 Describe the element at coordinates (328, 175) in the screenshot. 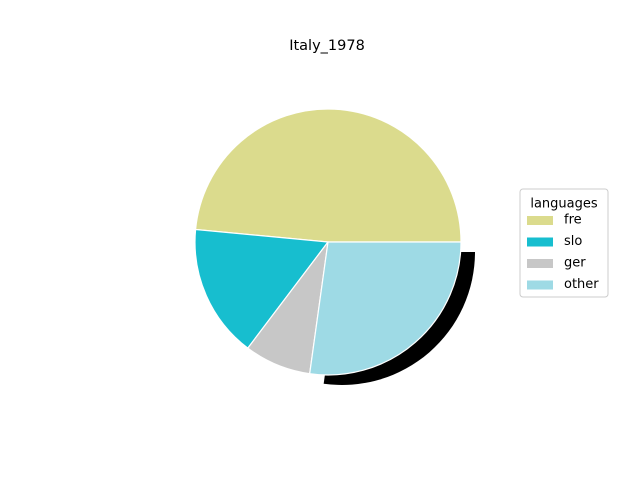

I see `pie-slice-fre` at that location.